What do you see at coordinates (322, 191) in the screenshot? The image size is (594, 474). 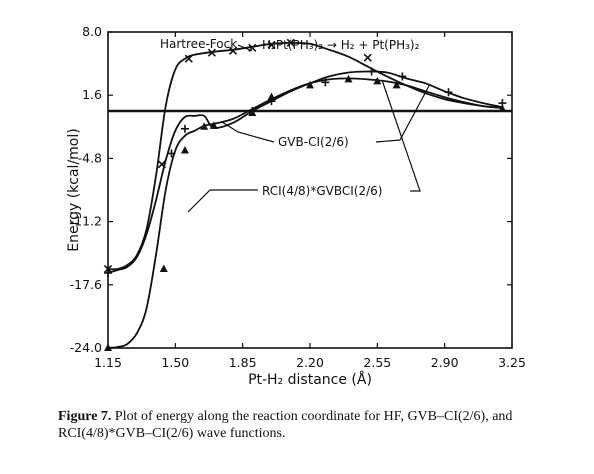 I see `rci-gvbci-label: RCI(4/8)*GVBCI(2/6)` at bounding box center [322, 191].